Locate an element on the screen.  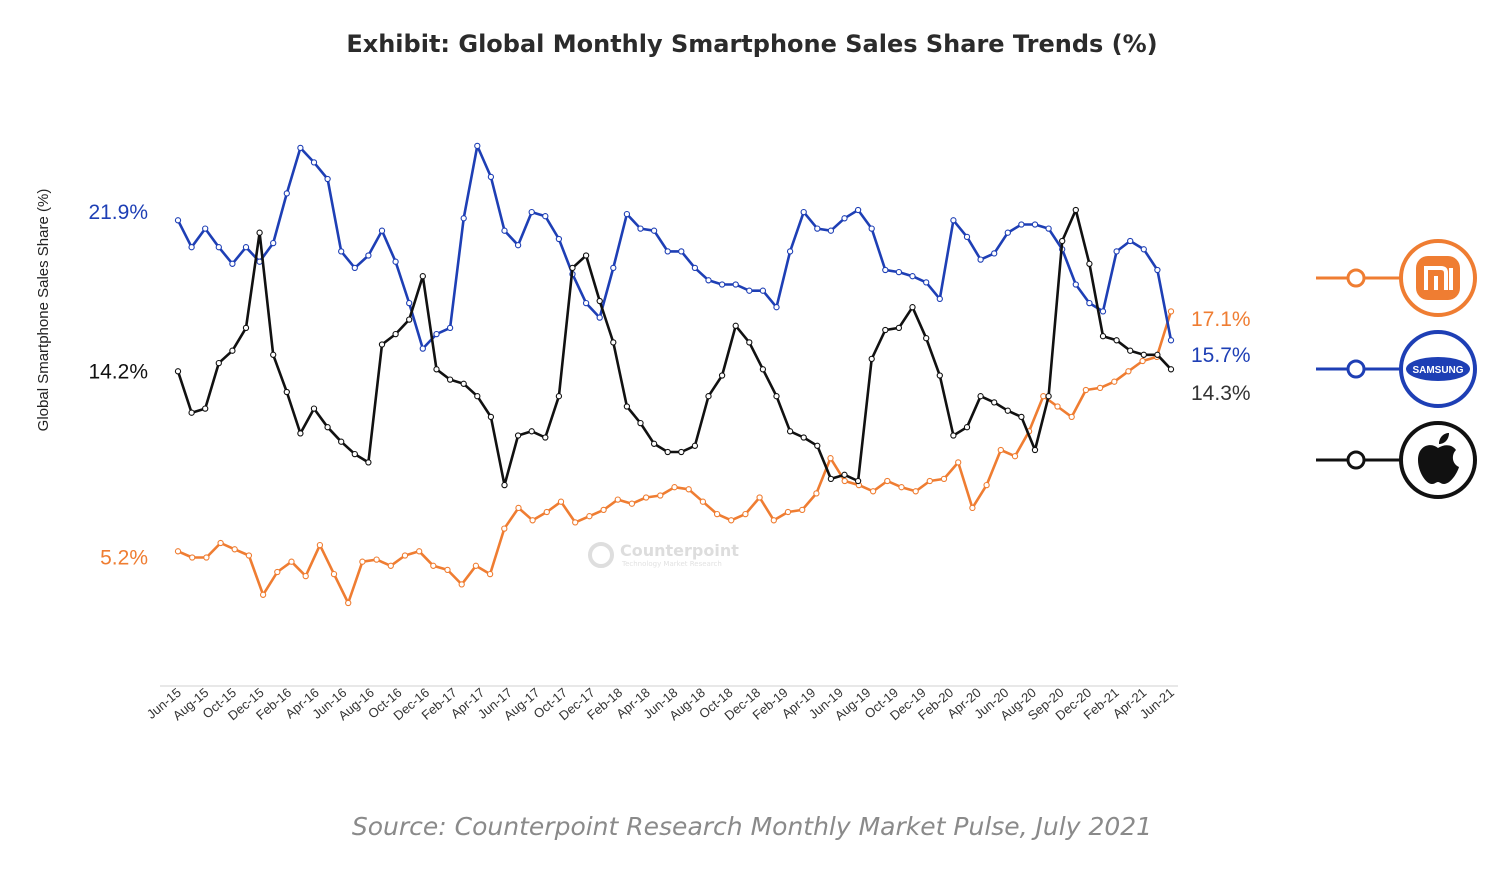
watermark-logo: Counterpoint Technology Market Research is located at coordinates (663, 554).